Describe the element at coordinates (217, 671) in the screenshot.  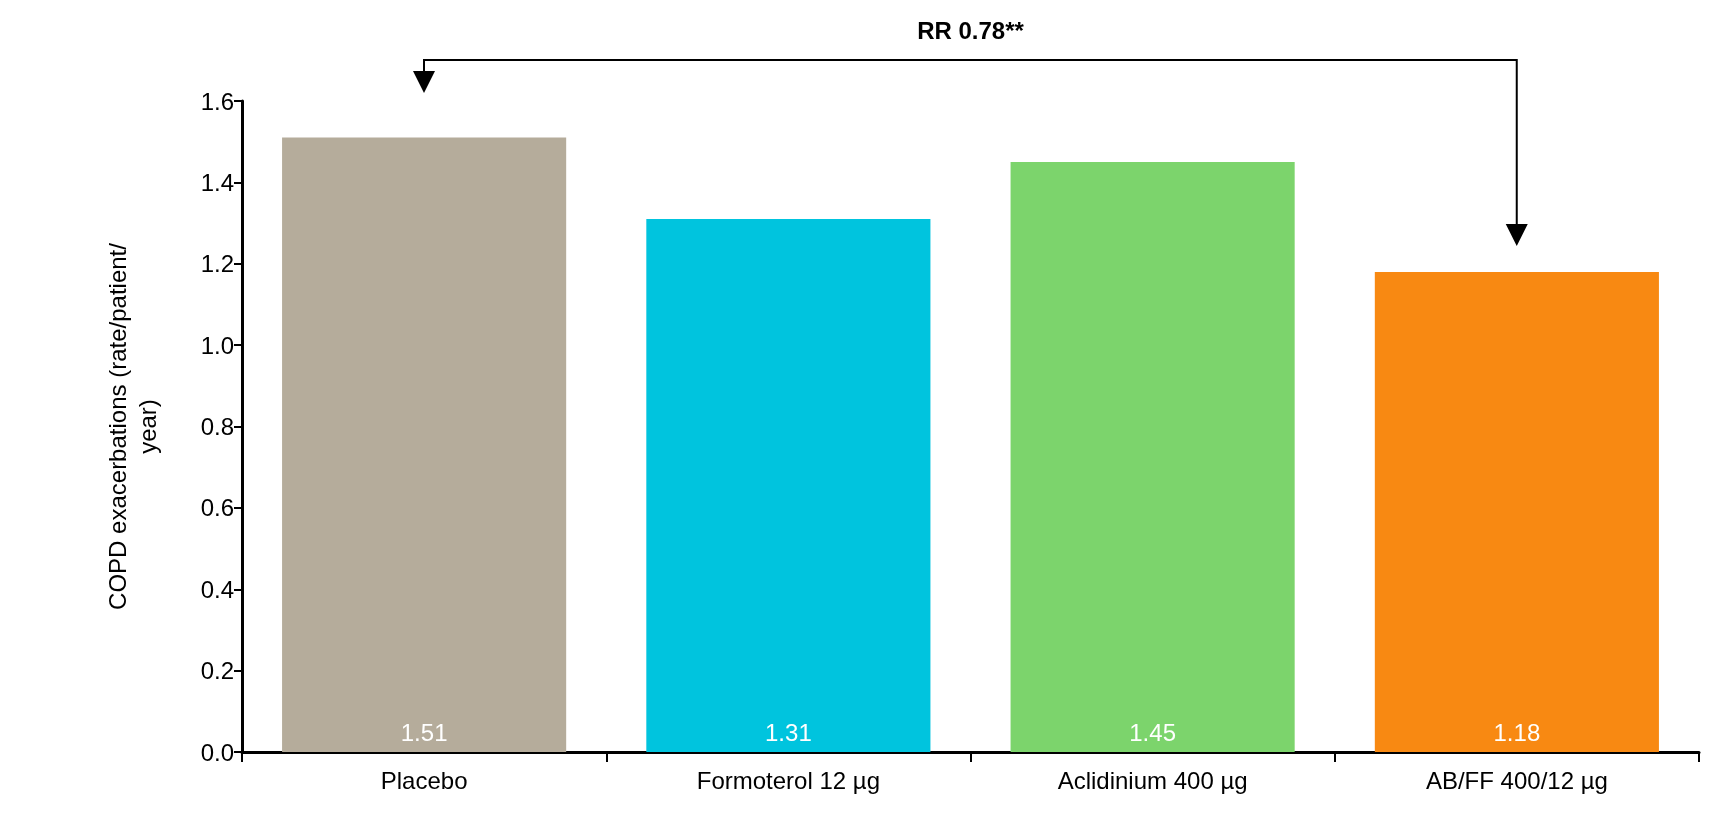
I see `y-tick-label: 0.2` at that location.